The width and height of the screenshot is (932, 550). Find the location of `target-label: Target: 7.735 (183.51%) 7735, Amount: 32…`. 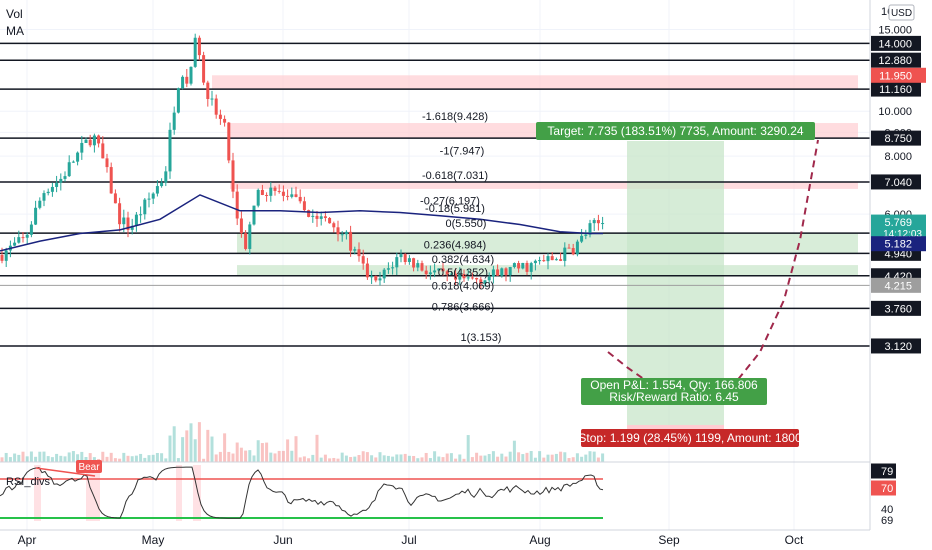

target-label: Target: 7.735 (183.51%) 7735, Amount: 32… is located at coordinates (675, 131).